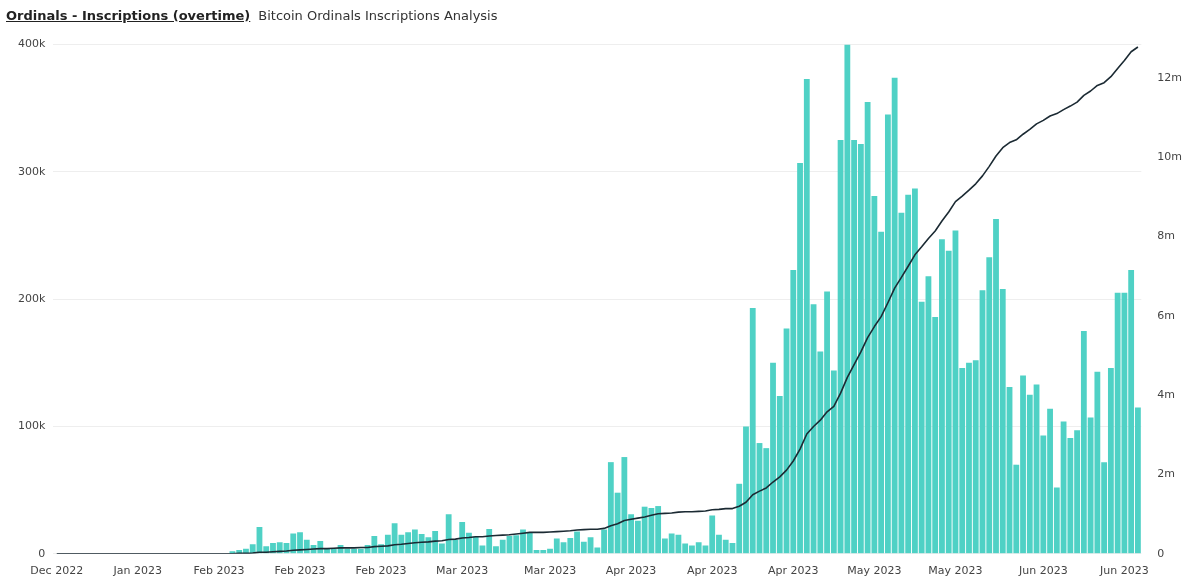 The height and width of the screenshot is (581, 1200). Describe the element at coordinates (128, 15) in the screenshot. I see `chart-title: Ordinals - Inscriptions (overtime)` at that location.